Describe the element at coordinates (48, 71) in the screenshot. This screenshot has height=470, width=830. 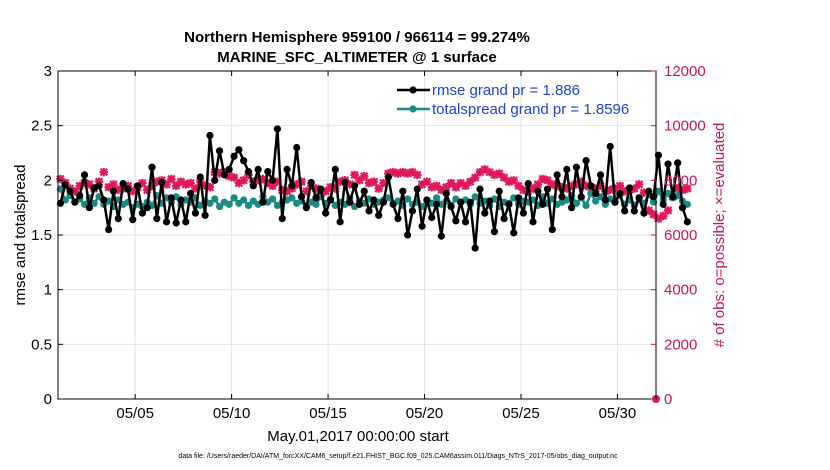
I see `y-tick-label-left: 3` at that location.